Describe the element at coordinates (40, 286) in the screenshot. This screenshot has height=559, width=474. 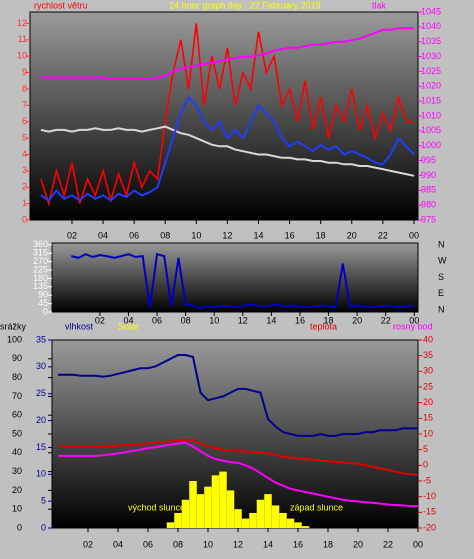
I see `y-tick-label: 135` at that location.